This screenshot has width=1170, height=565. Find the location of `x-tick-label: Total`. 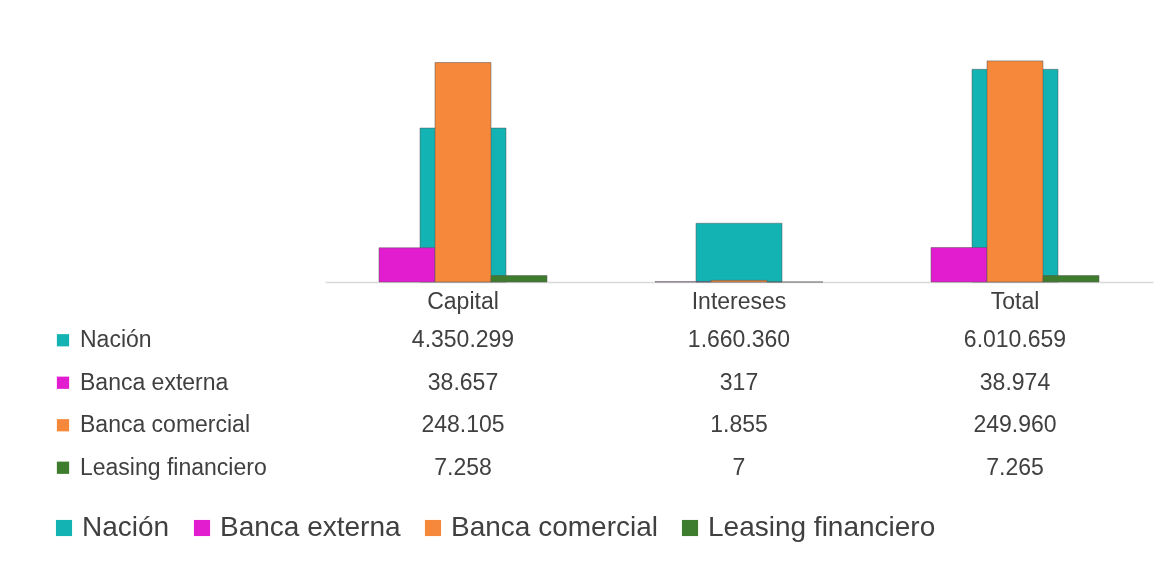

x-tick-label: Total is located at coordinates (1015, 300).